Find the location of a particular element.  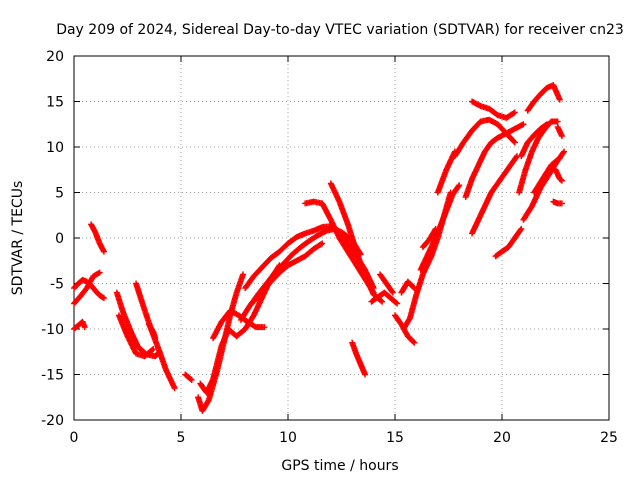

x-tick-label: 5 is located at coordinates (181, 438).